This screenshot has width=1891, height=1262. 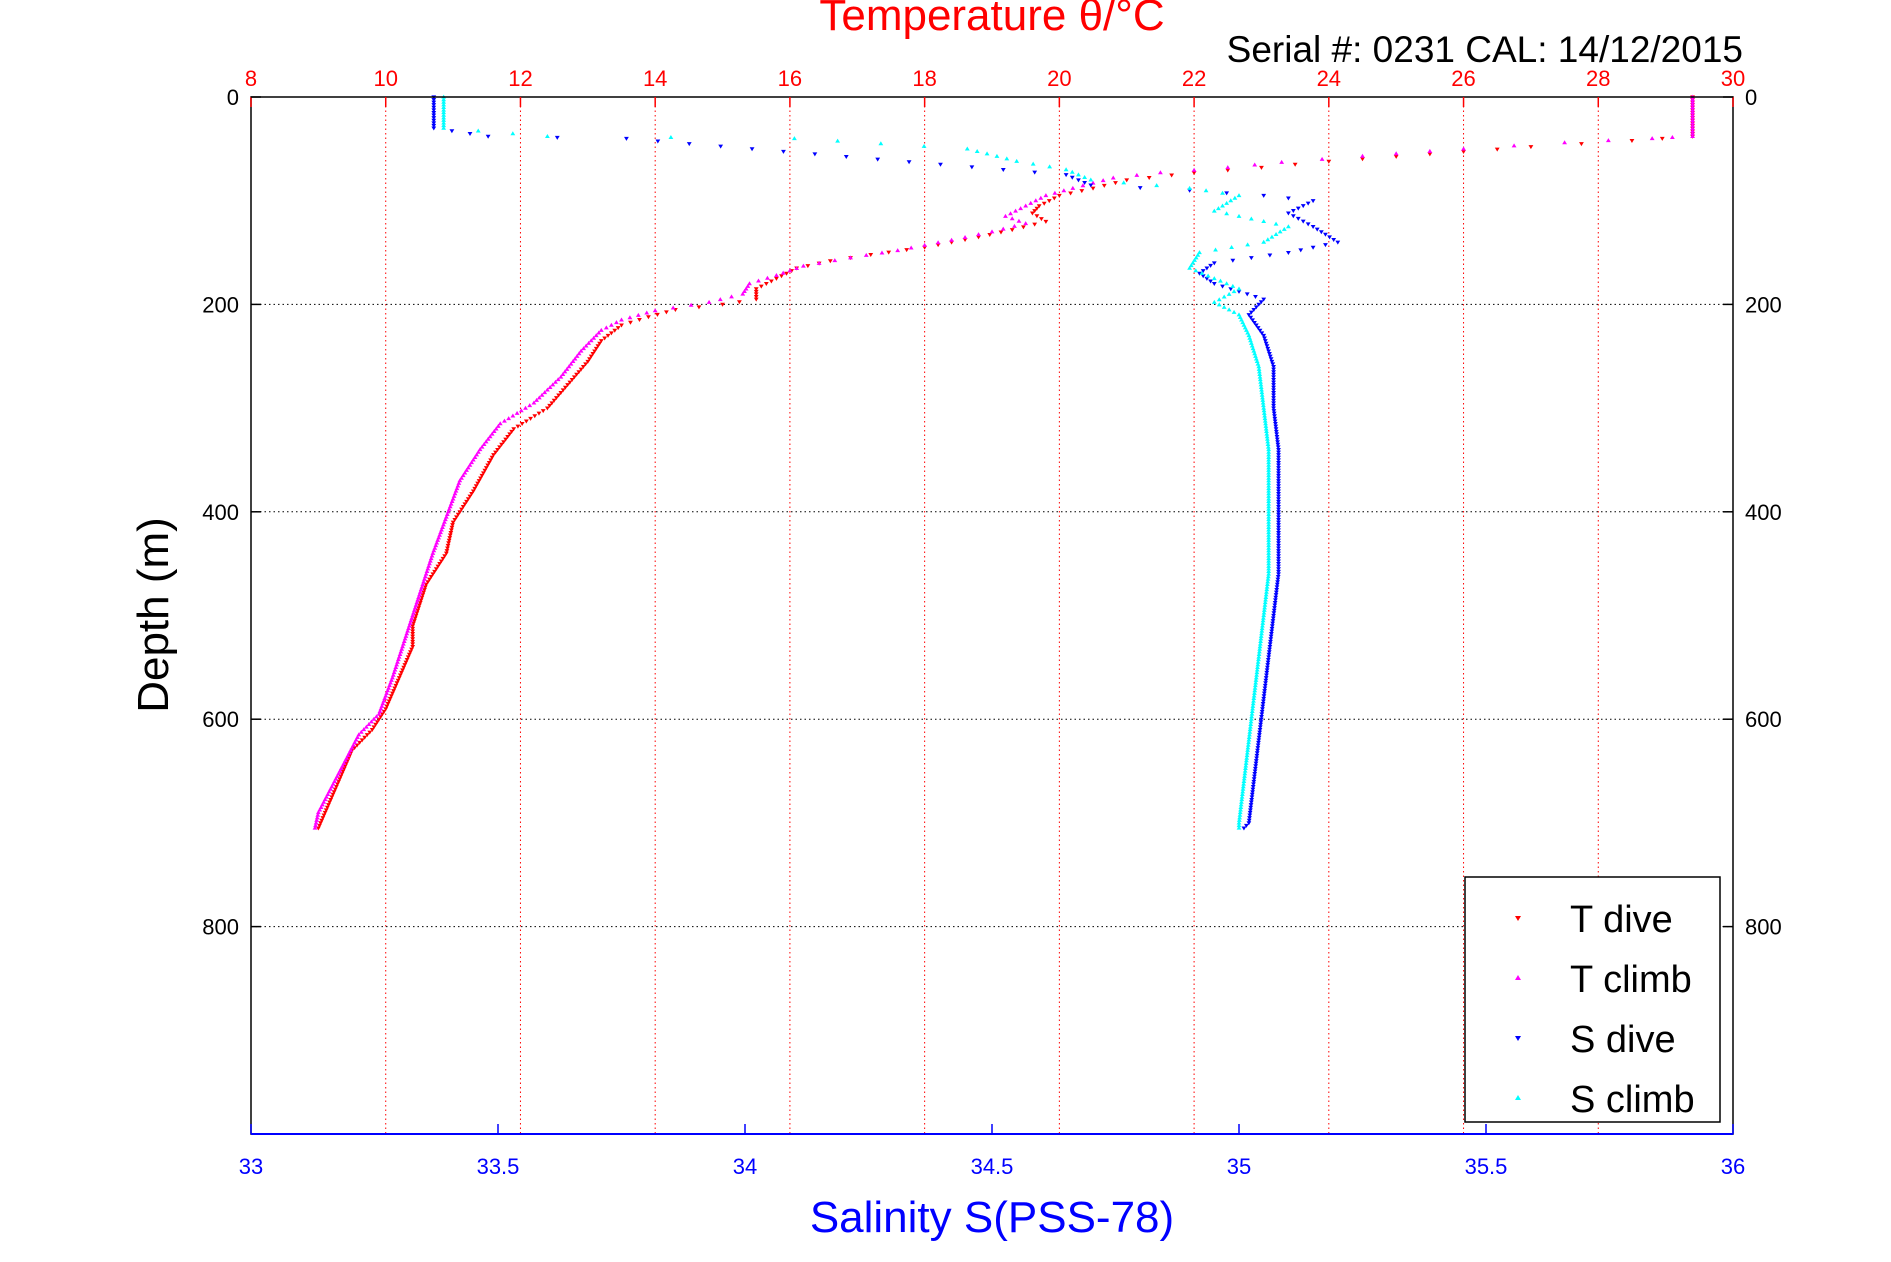 What do you see at coordinates (1059, 78) in the screenshot?
I see `tick-label-temperature: 20` at bounding box center [1059, 78].